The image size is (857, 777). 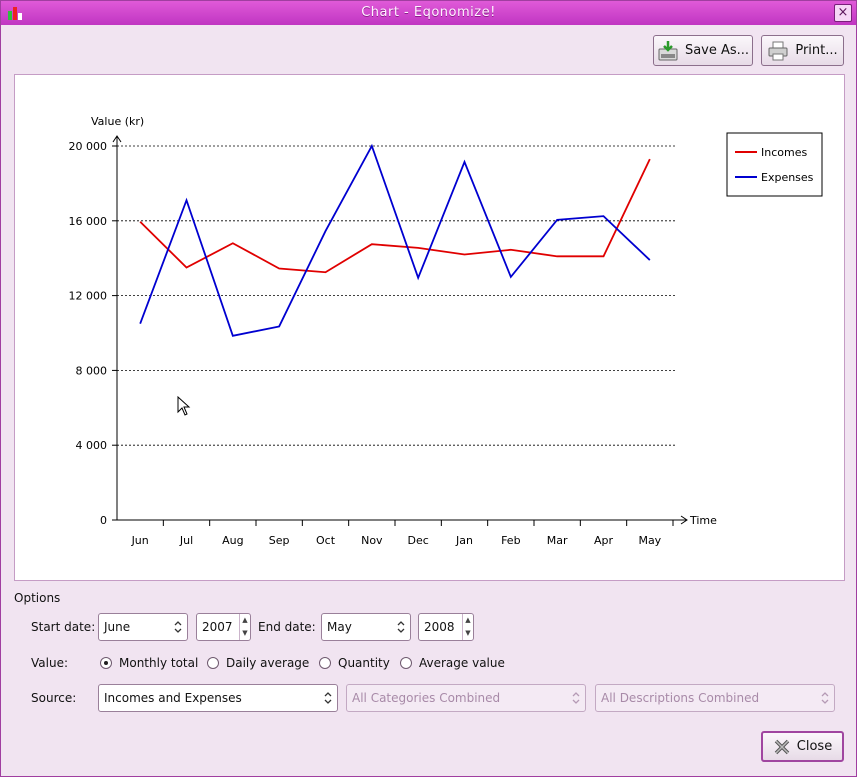 What do you see at coordinates (49, 663) in the screenshot?
I see `value-label: Value:` at bounding box center [49, 663].